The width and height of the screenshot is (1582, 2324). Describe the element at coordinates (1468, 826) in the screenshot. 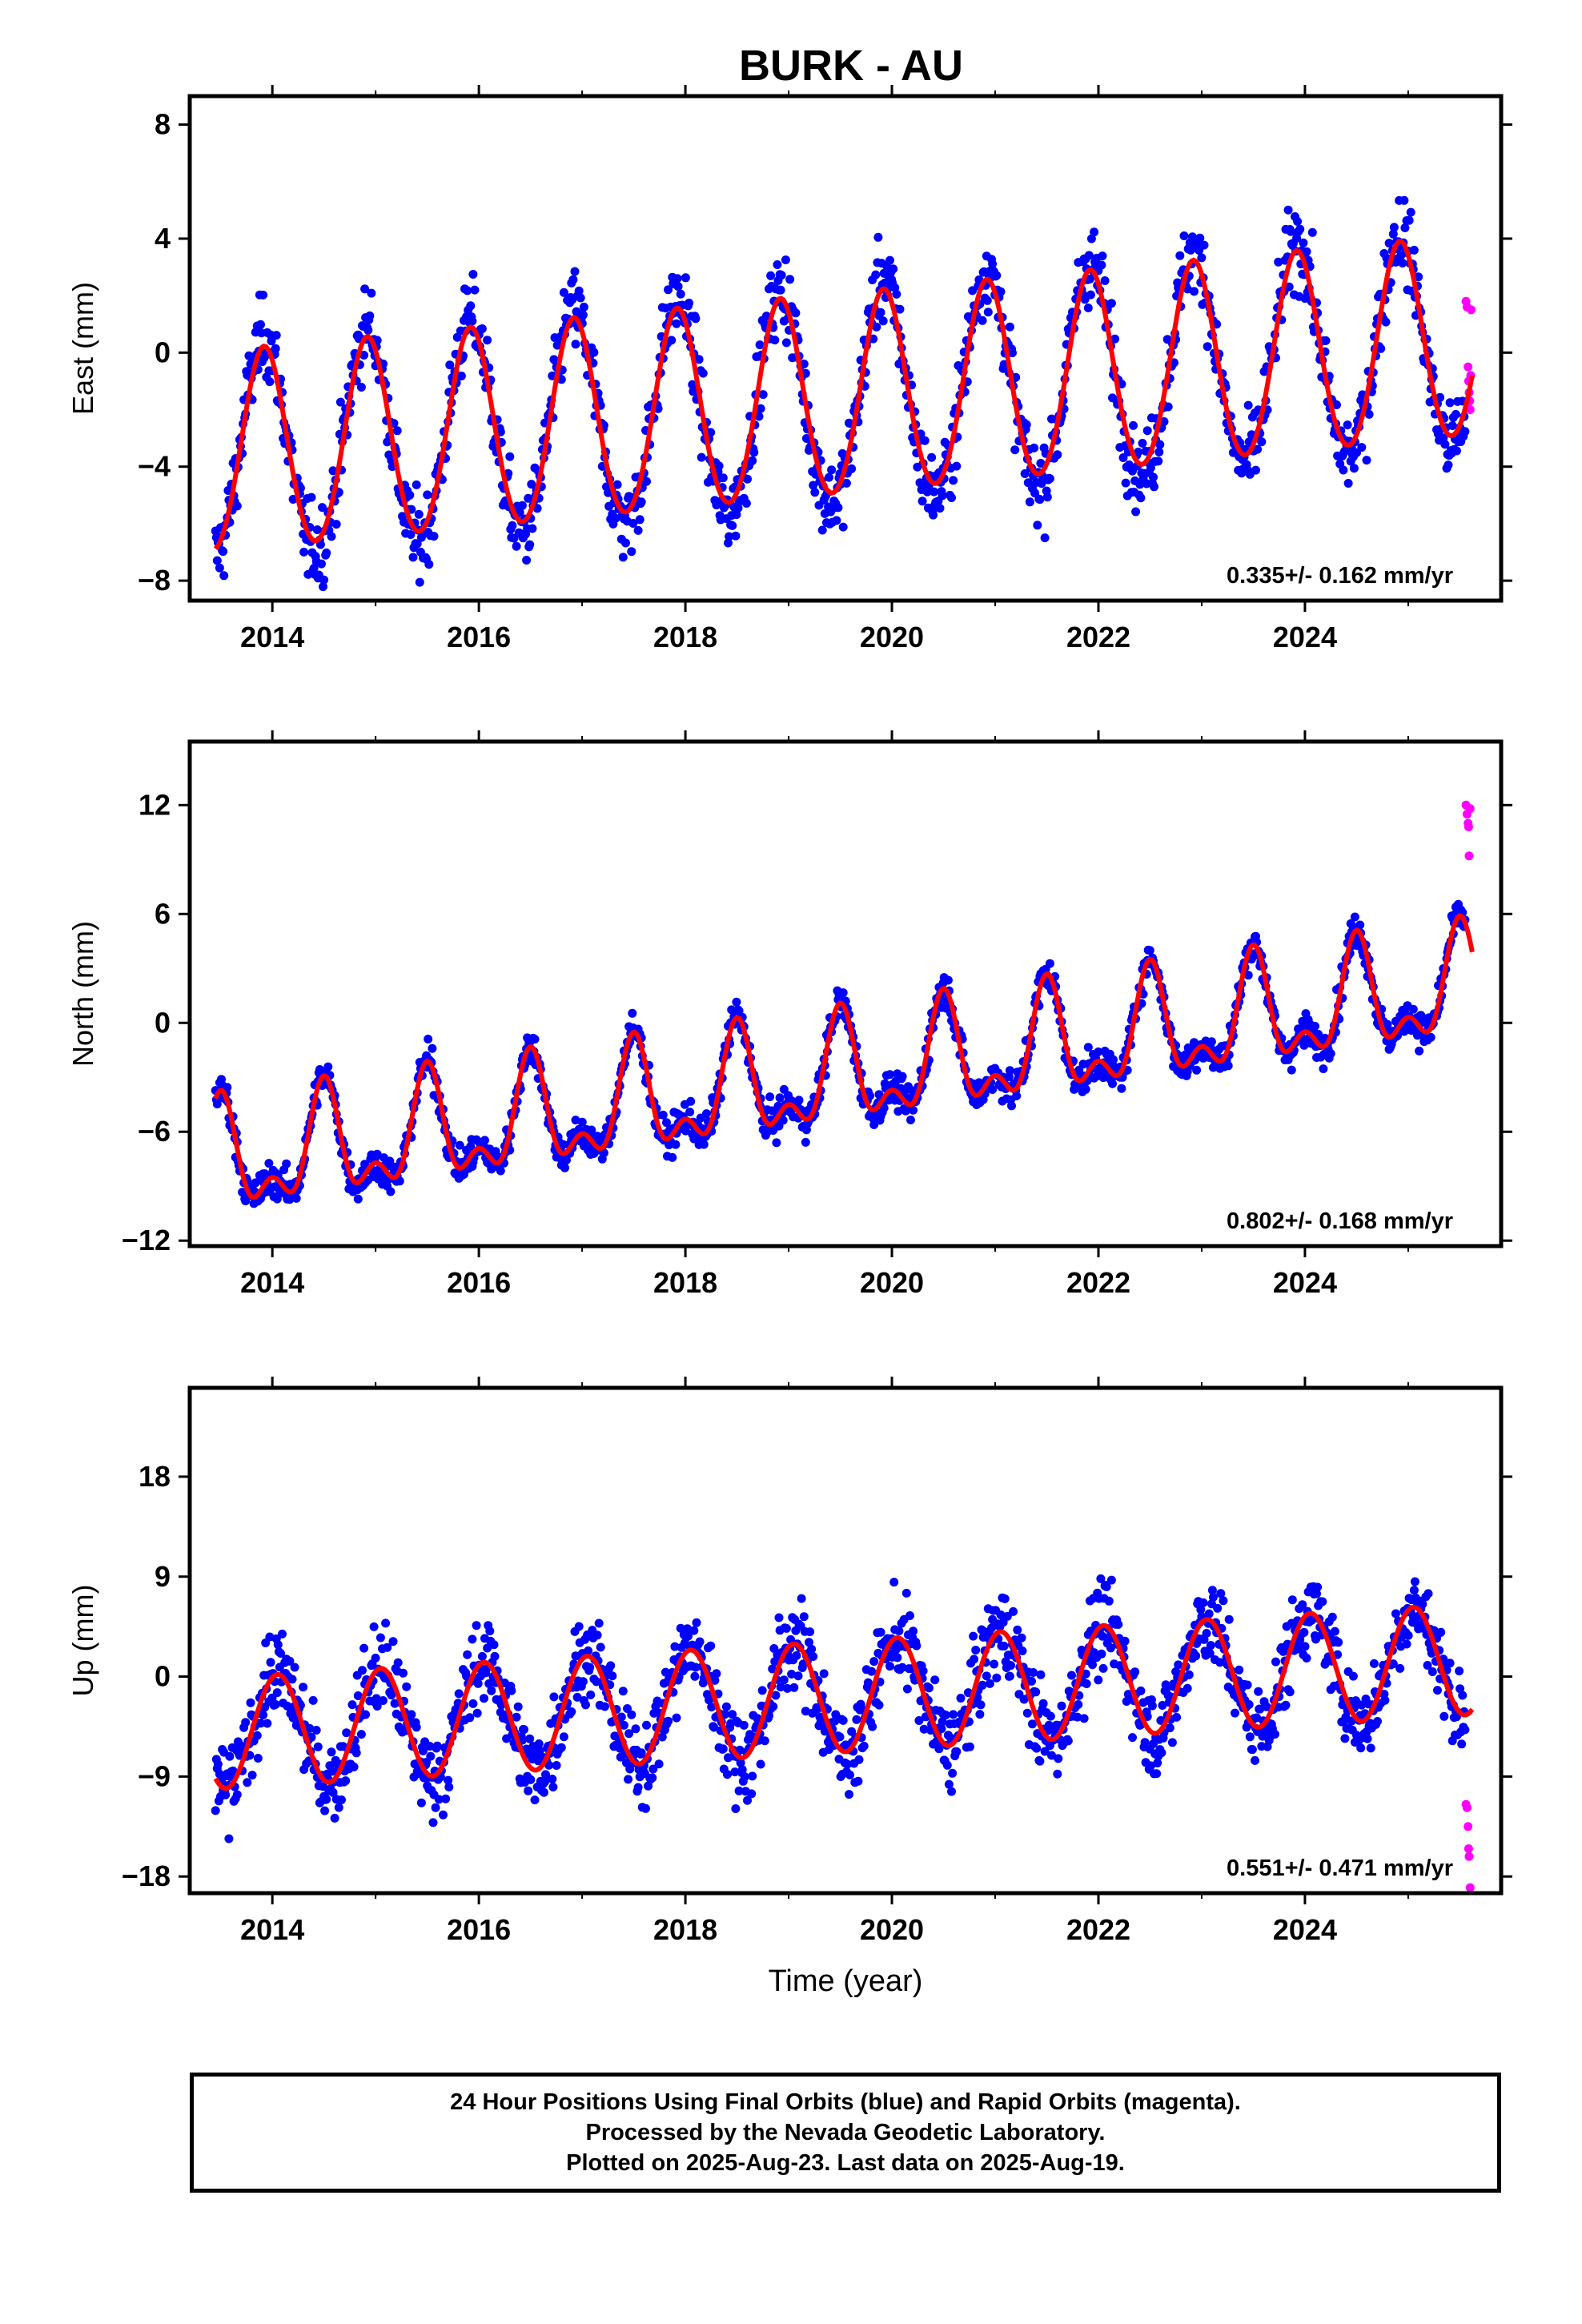

I see `north-rapid-point` at that location.